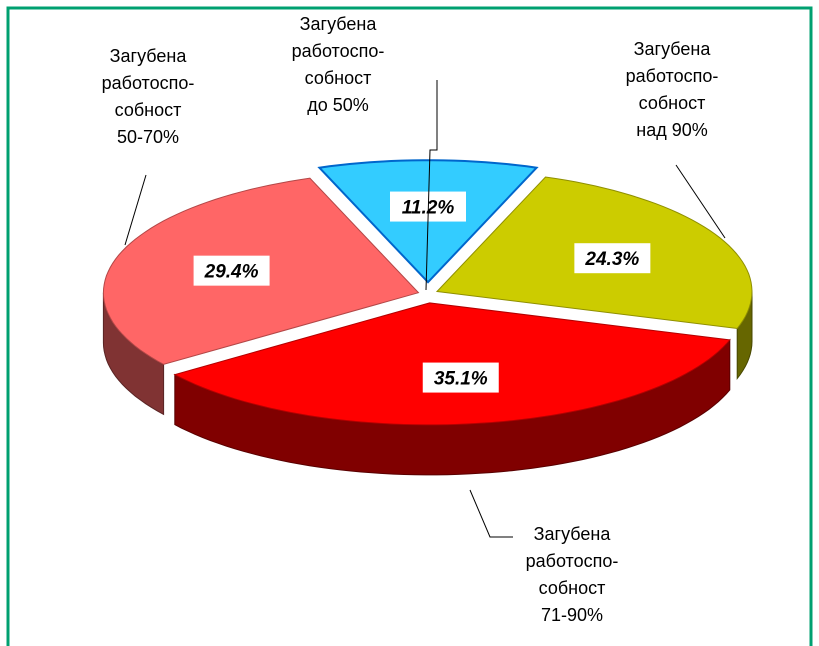 This screenshot has height=646, width=819. What do you see at coordinates (672, 89) in the screenshot?
I see `category-label: Загубена работоспо-собност над 90%` at bounding box center [672, 89].